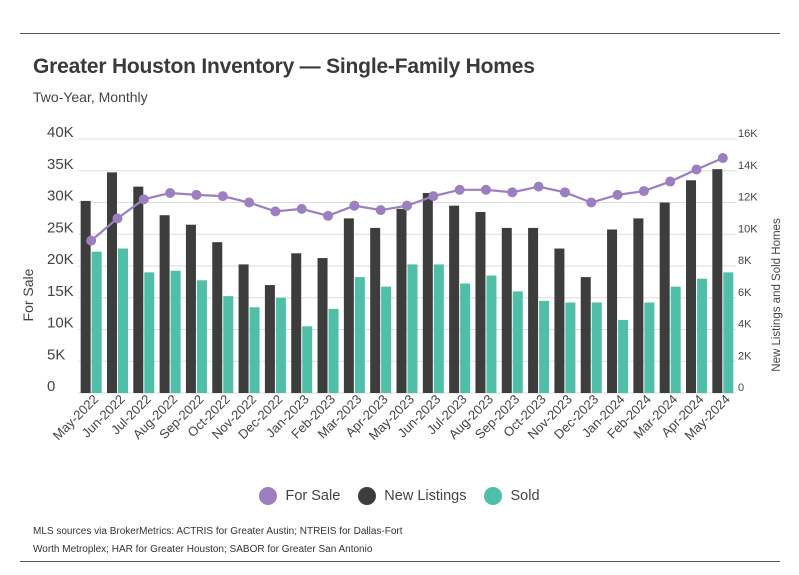 The image size is (799, 575). What do you see at coordinates (56, 354) in the screenshot?
I see `y-tick-label: 5K` at bounding box center [56, 354].